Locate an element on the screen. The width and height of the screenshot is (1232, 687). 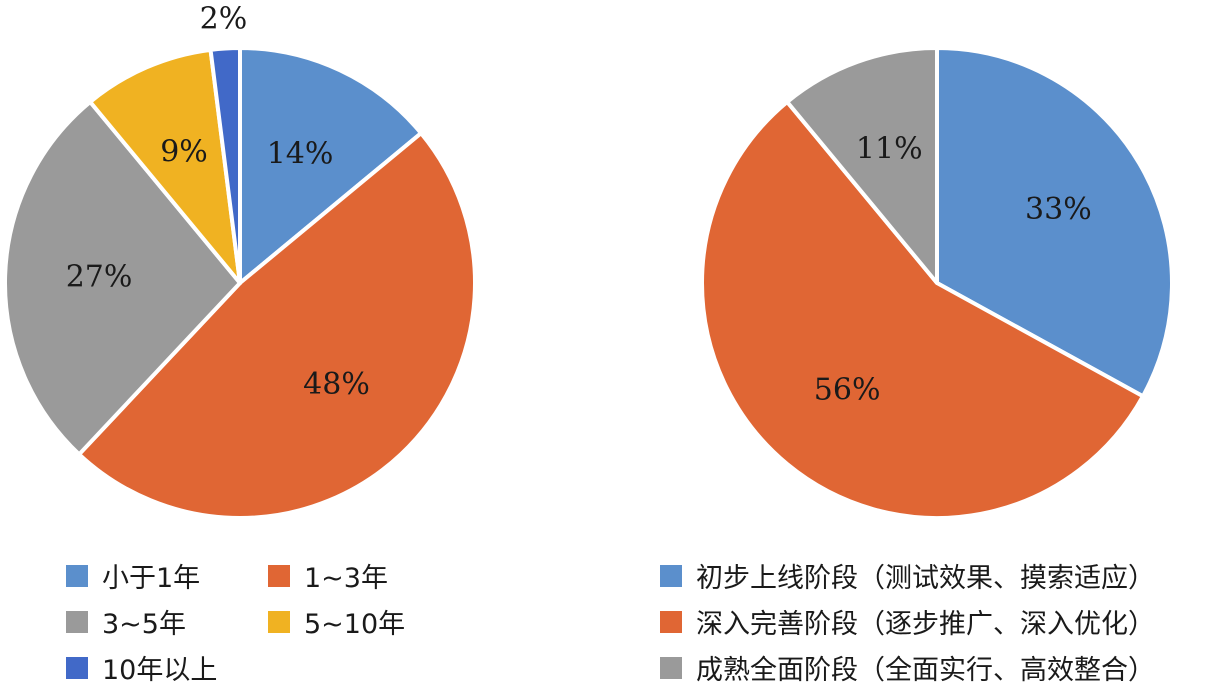
legend-item-1to3: 1~3年 is located at coordinates (328, 575).